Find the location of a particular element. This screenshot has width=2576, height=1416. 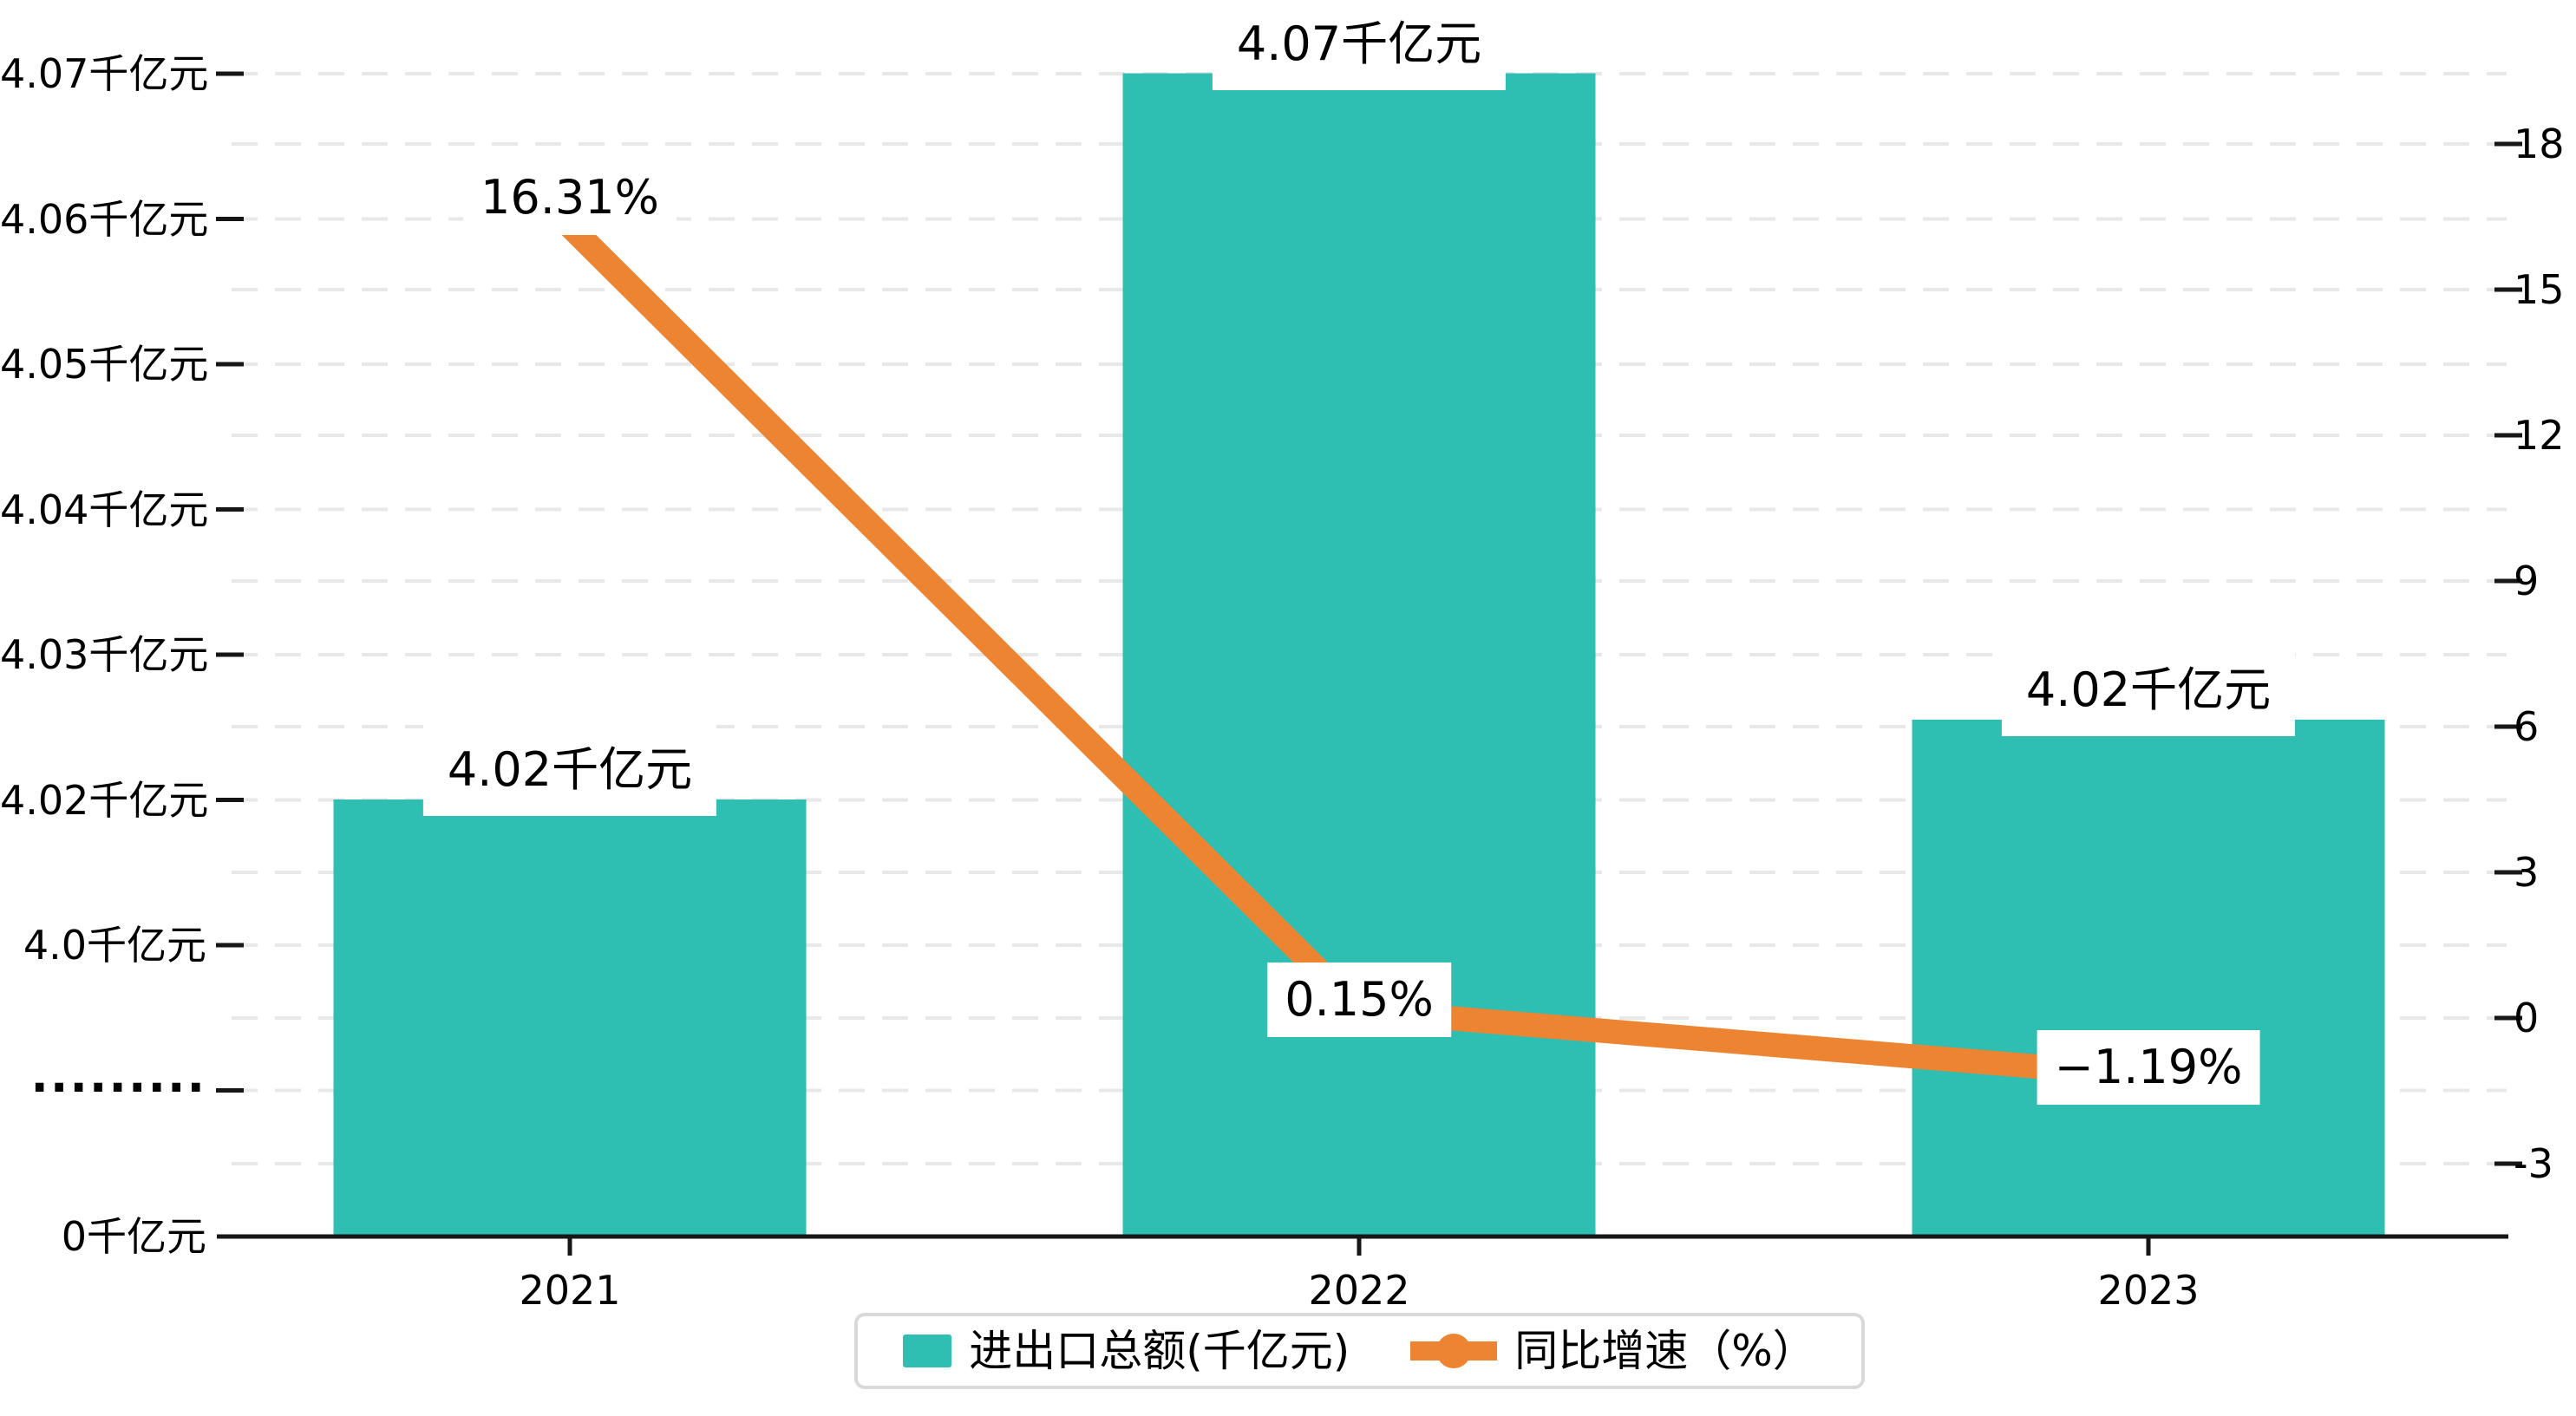

right-axis-label: 15 is located at coordinates (2539, 290).